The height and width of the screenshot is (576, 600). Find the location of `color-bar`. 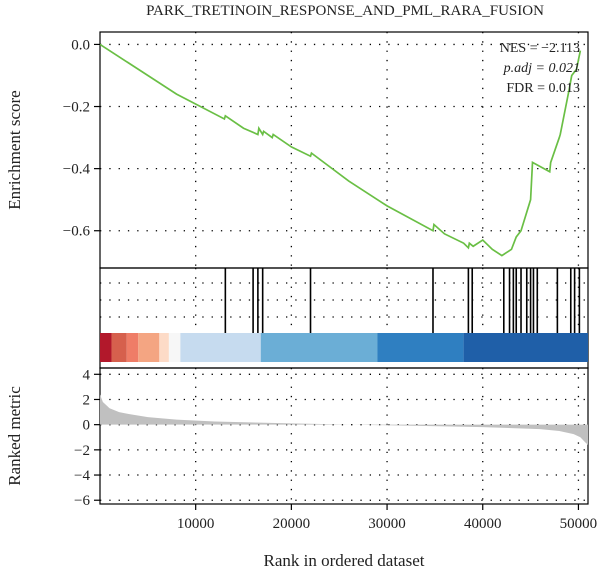

color-bar is located at coordinates (344, 347).